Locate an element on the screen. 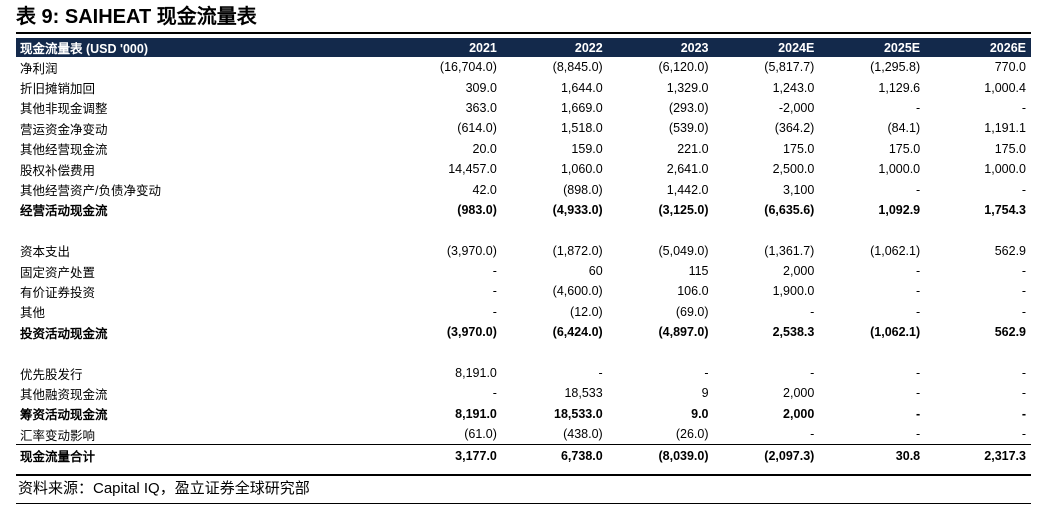 This screenshot has height=511, width=1047. row-value: (6,635.6) is located at coordinates (789, 209).